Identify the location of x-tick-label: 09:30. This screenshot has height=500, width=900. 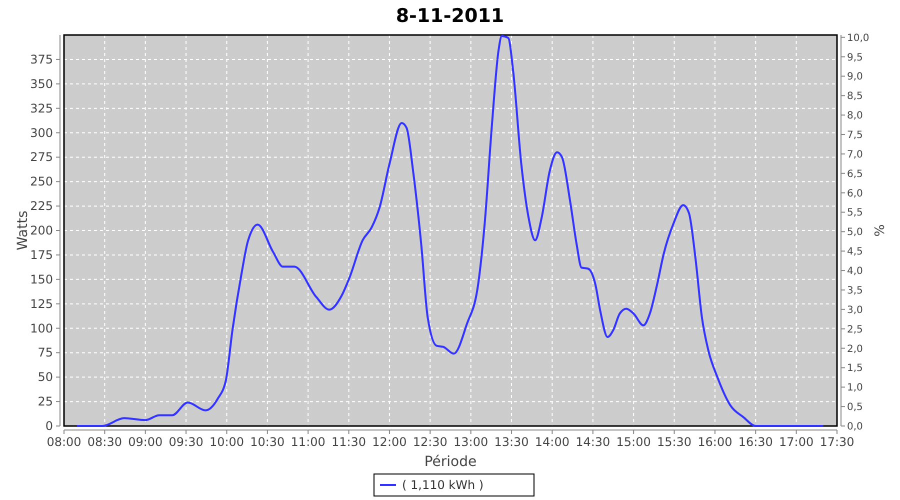
(186, 442).